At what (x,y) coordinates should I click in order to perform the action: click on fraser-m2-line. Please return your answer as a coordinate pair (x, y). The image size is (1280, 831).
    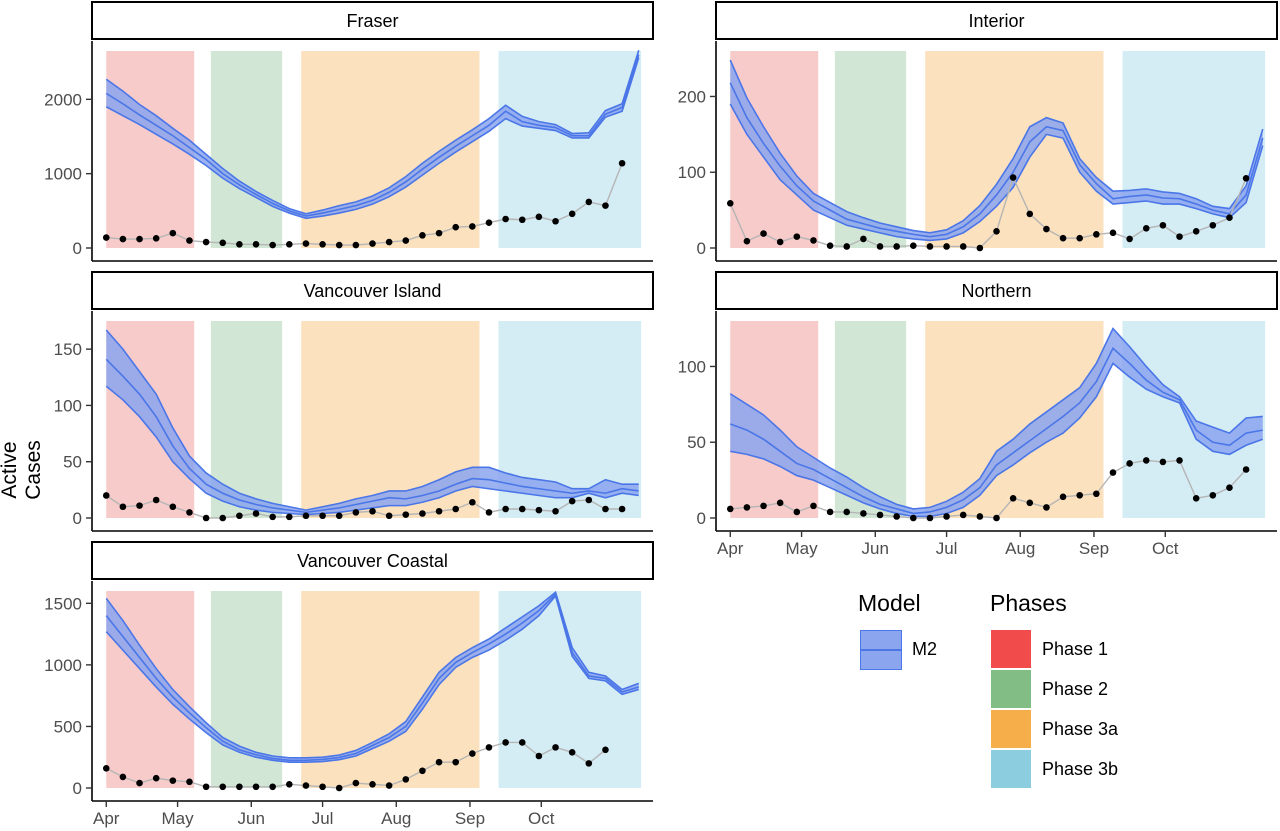
    Looking at the image, I should click on (372, 135).